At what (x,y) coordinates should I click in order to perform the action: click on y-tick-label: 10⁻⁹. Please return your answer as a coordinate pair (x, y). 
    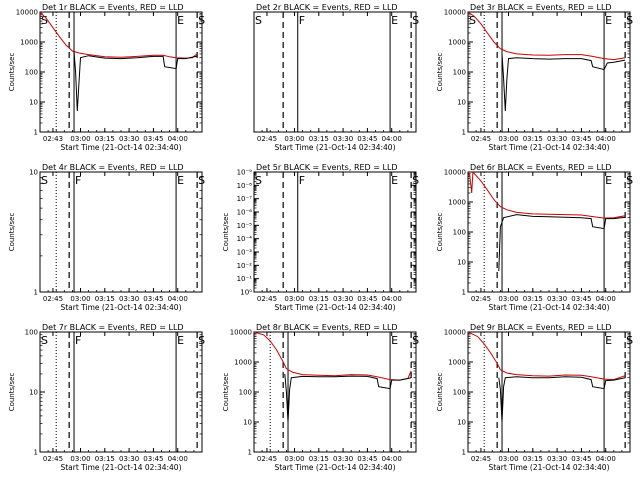
    Looking at the image, I should click on (245, 173).